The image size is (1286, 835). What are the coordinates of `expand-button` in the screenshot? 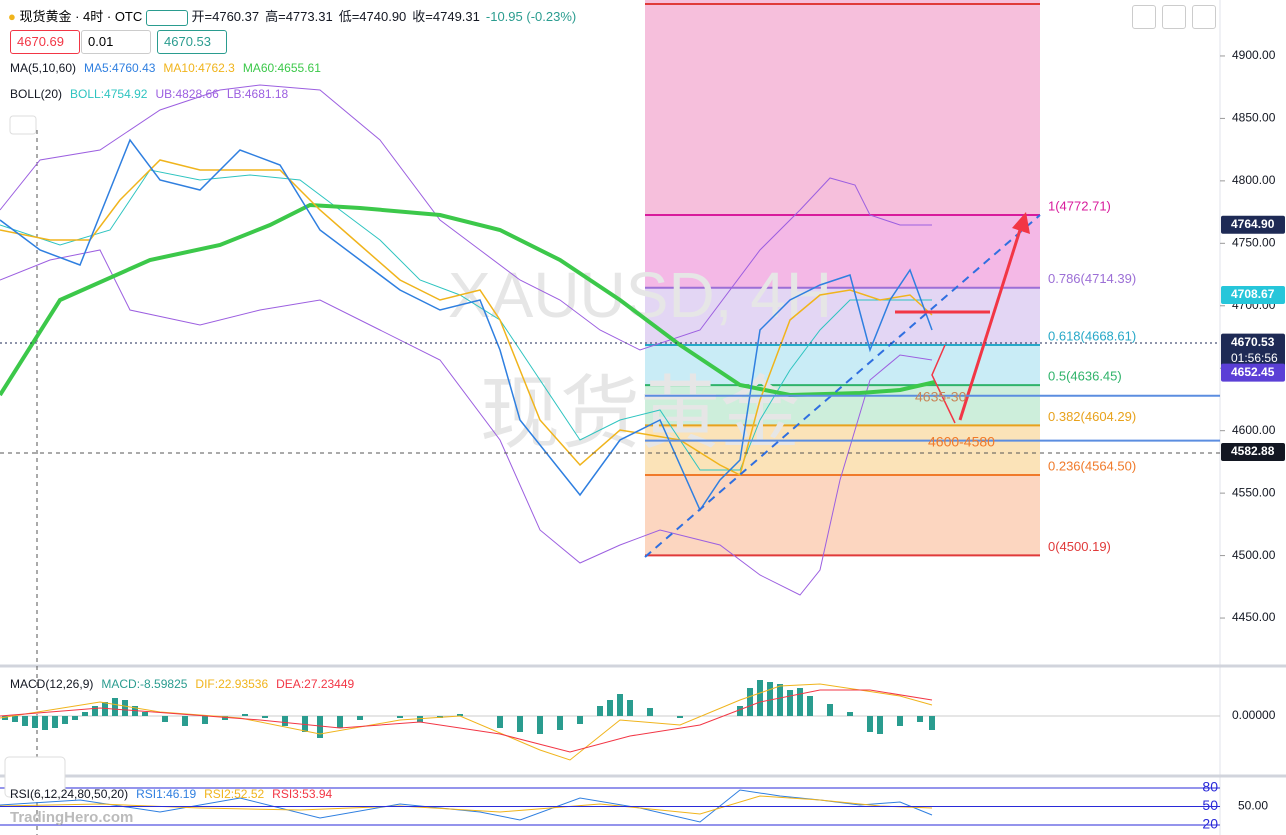 It's located at (1174, 17).